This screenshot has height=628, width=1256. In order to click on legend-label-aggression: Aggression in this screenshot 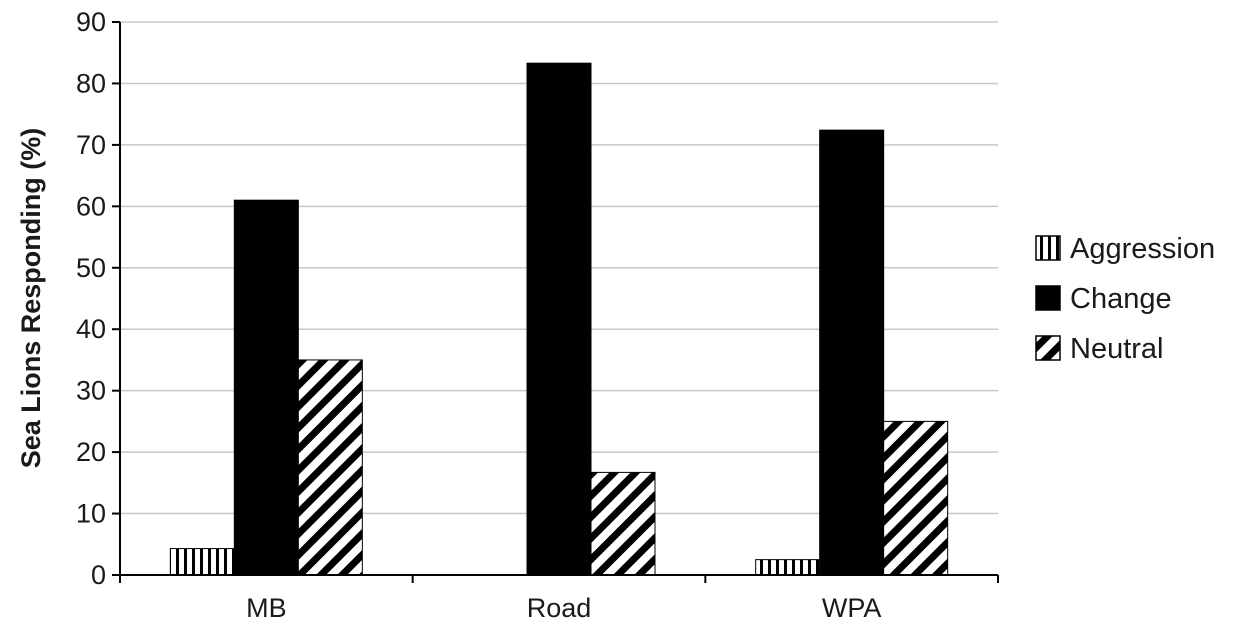, I will do `click(1142, 249)`.